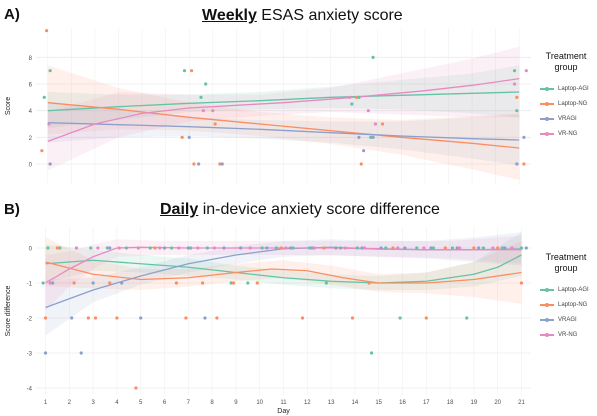  What do you see at coordinates (236, 403) in the screenshot?
I see `x-tick-label: 9` at bounding box center [236, 403].